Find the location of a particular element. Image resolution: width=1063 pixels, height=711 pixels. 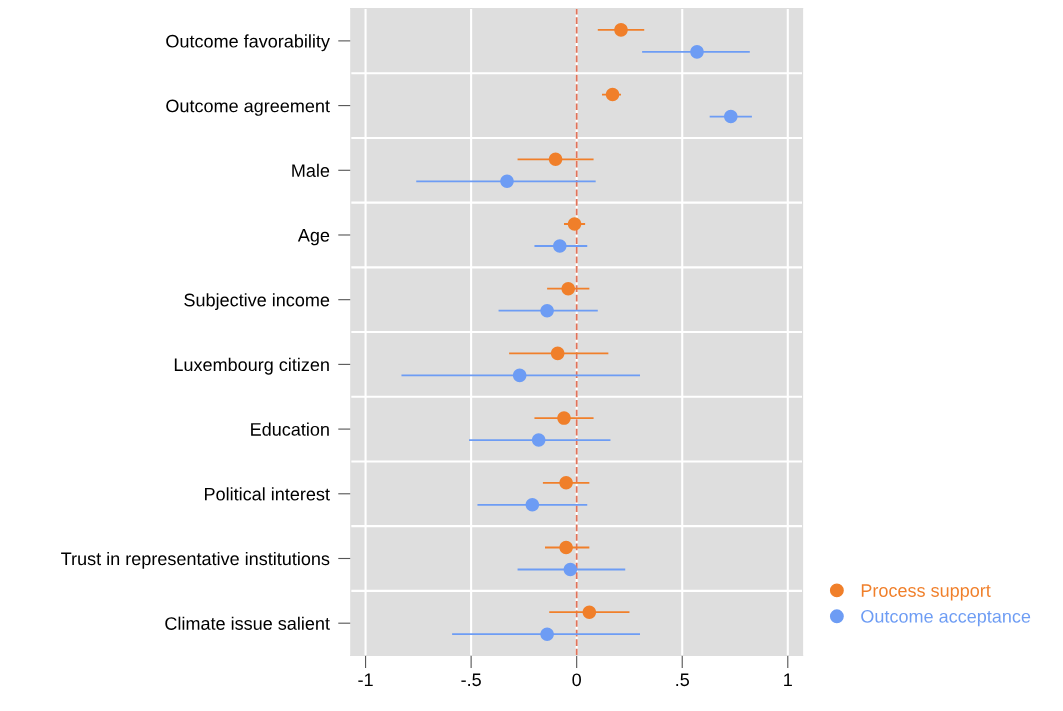

y-tick-label: Outcome favorability is located at coordinates (248, 43).